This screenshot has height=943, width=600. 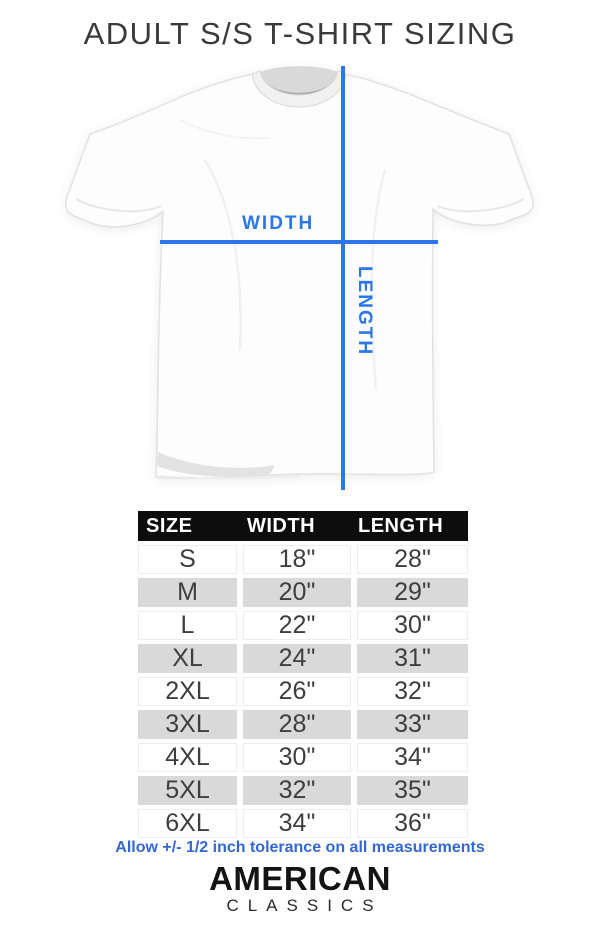 I want to click on table-row: 3XL 28" 33", so click(x=303, y=724).